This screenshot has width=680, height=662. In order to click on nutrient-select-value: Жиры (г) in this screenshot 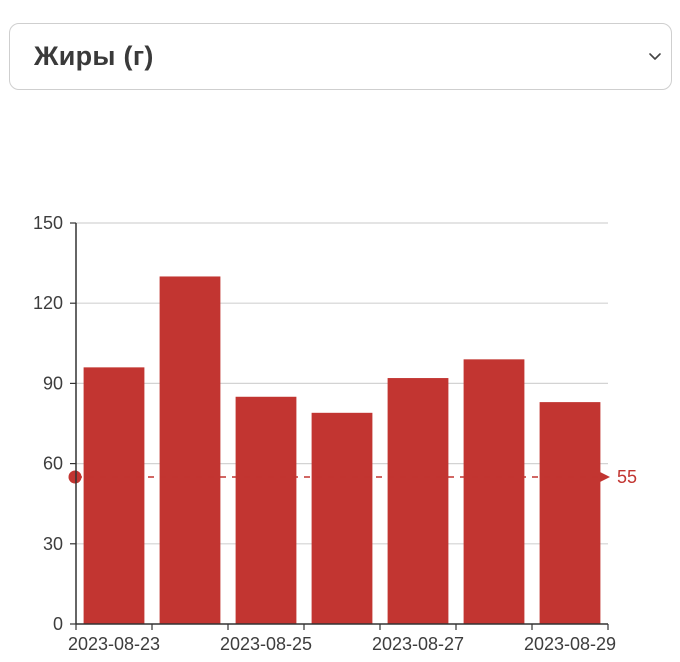, I will do `click(94, 56)`.